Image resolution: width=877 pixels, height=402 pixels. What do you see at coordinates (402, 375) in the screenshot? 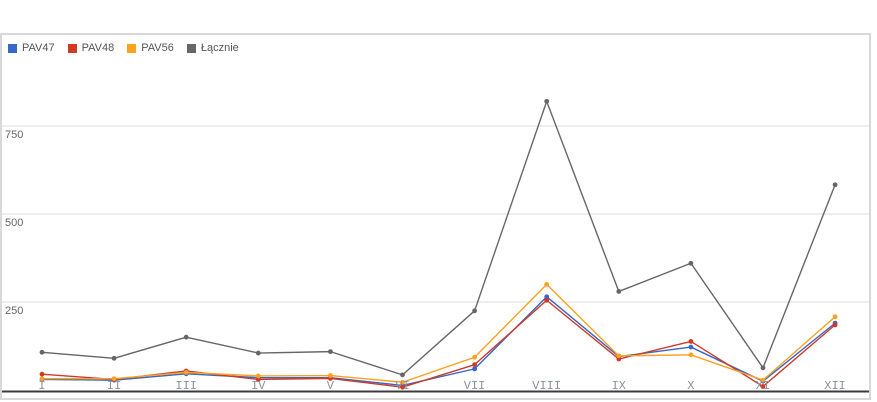
I see `data-point-Łącznie-VI` at bounding box center [402, 375].